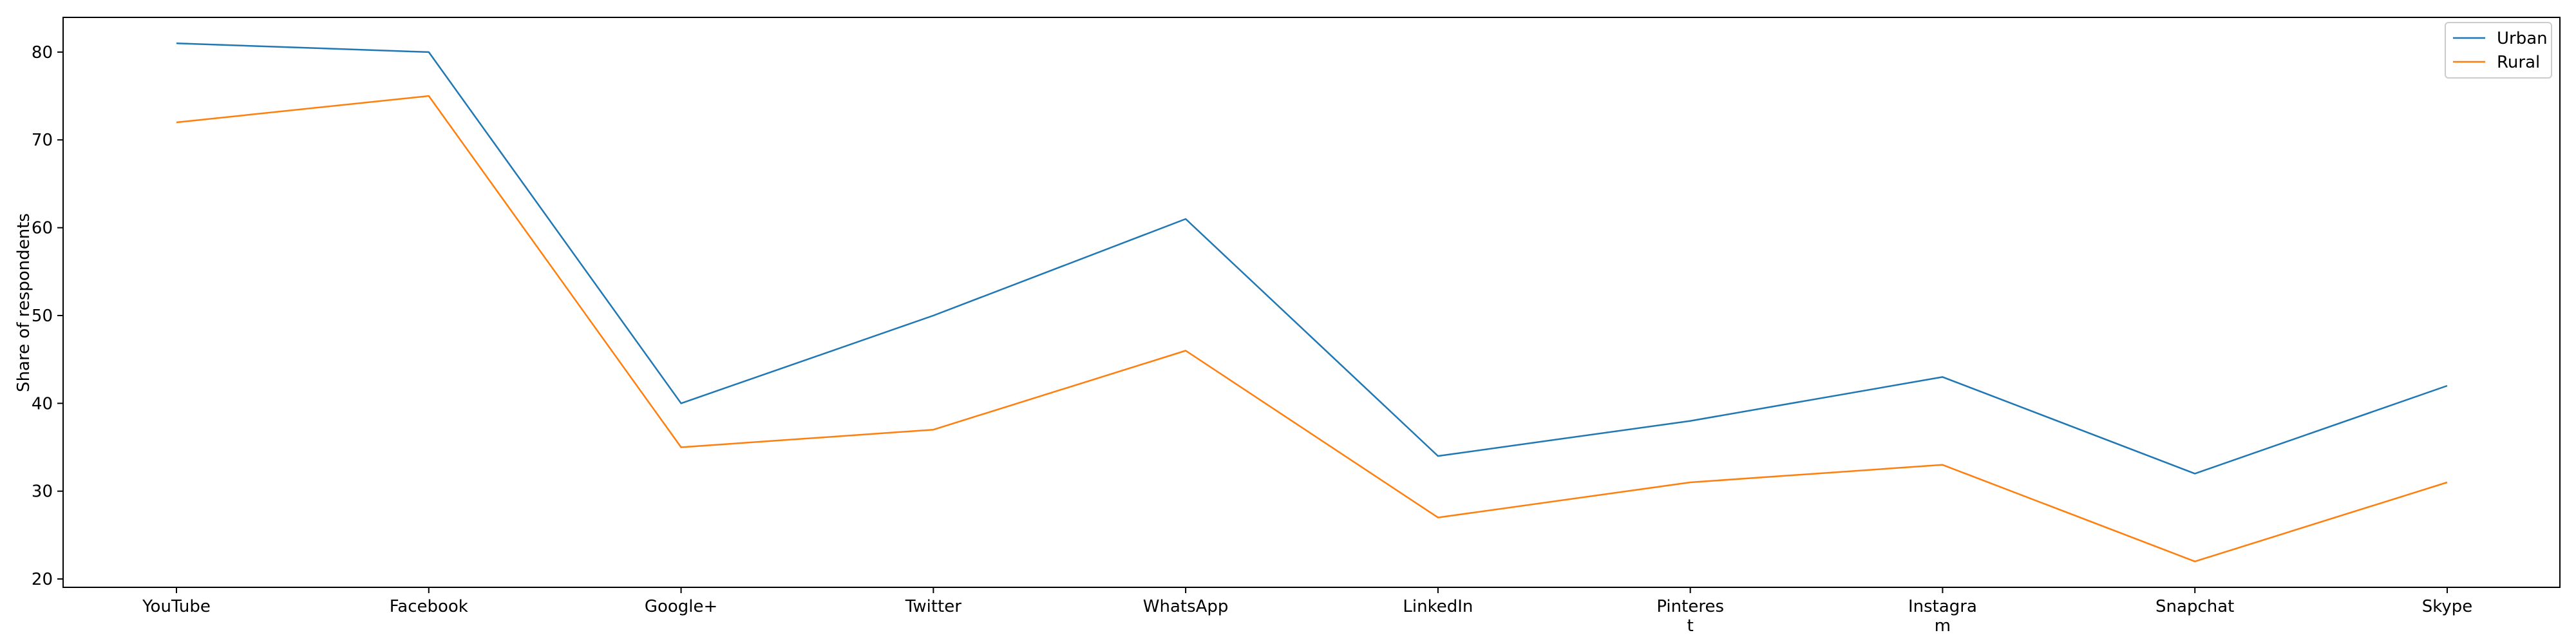 The width and height of the screenshot is (2576, 644). What do you see at coordinates (42, 317) in the screenshot?
I see `y-tick-label: 50` at bounding box center [42, 317].